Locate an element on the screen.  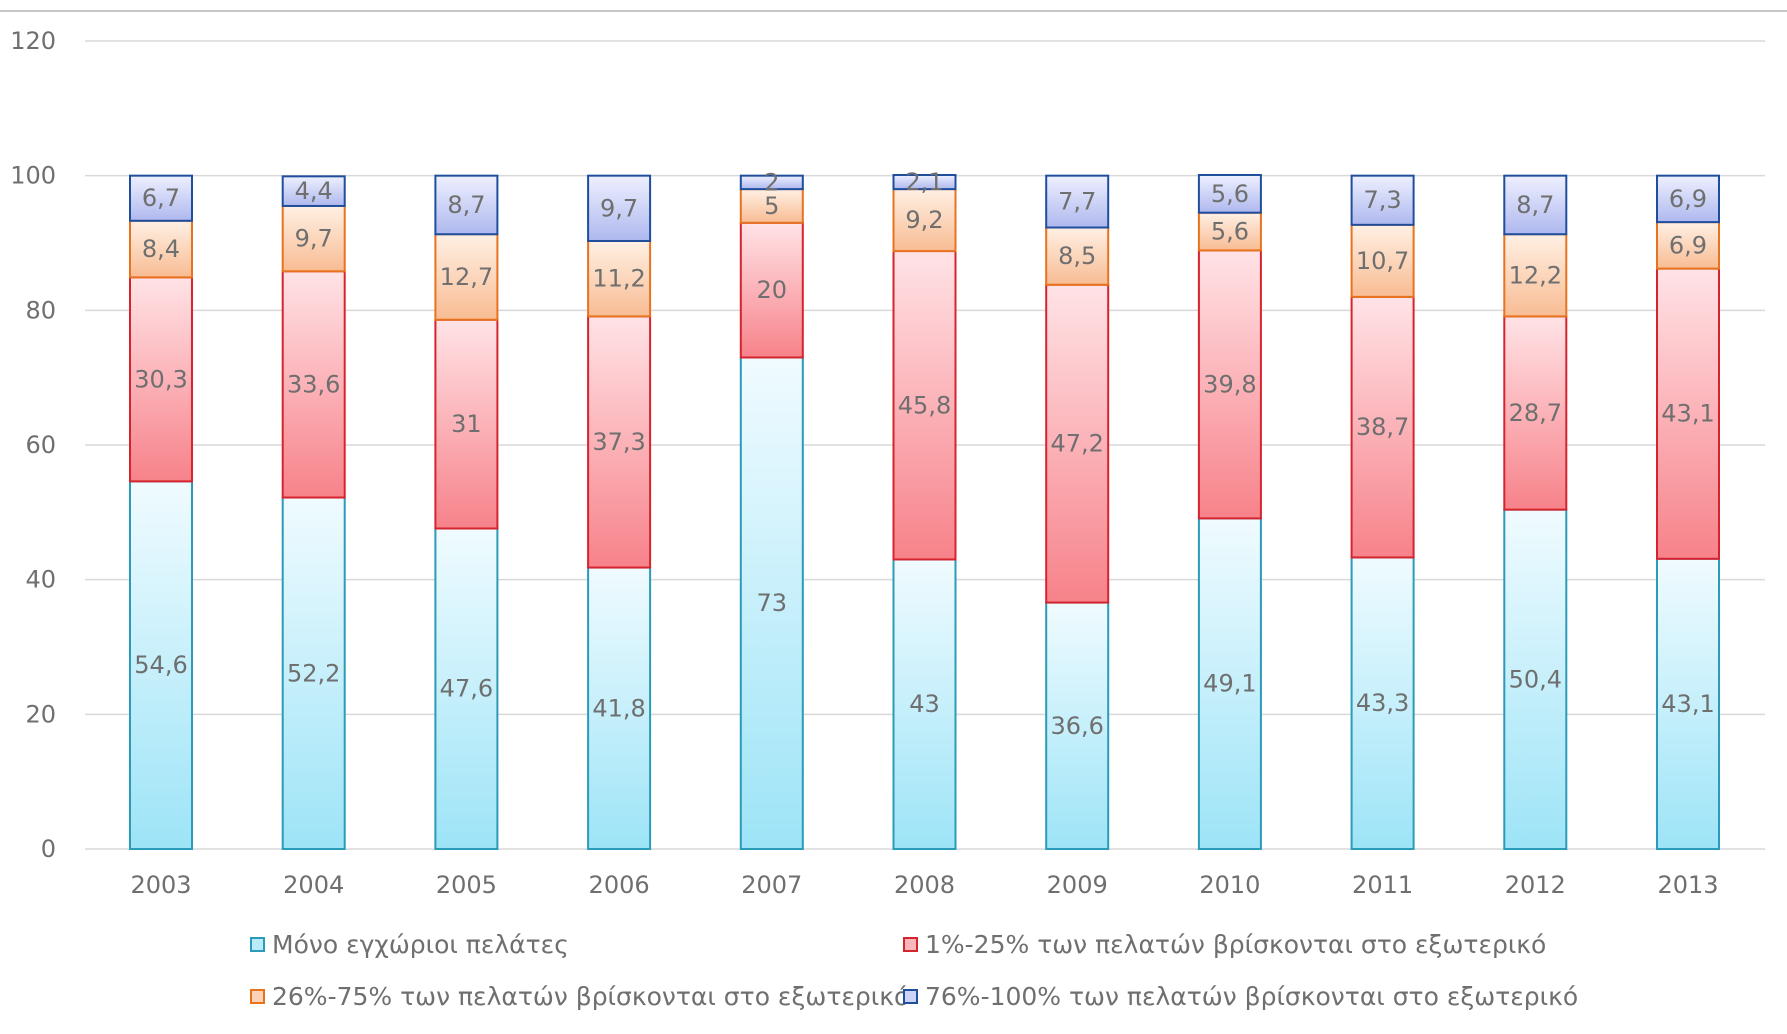
data-label: 20 is located at coordinates (772, 290).